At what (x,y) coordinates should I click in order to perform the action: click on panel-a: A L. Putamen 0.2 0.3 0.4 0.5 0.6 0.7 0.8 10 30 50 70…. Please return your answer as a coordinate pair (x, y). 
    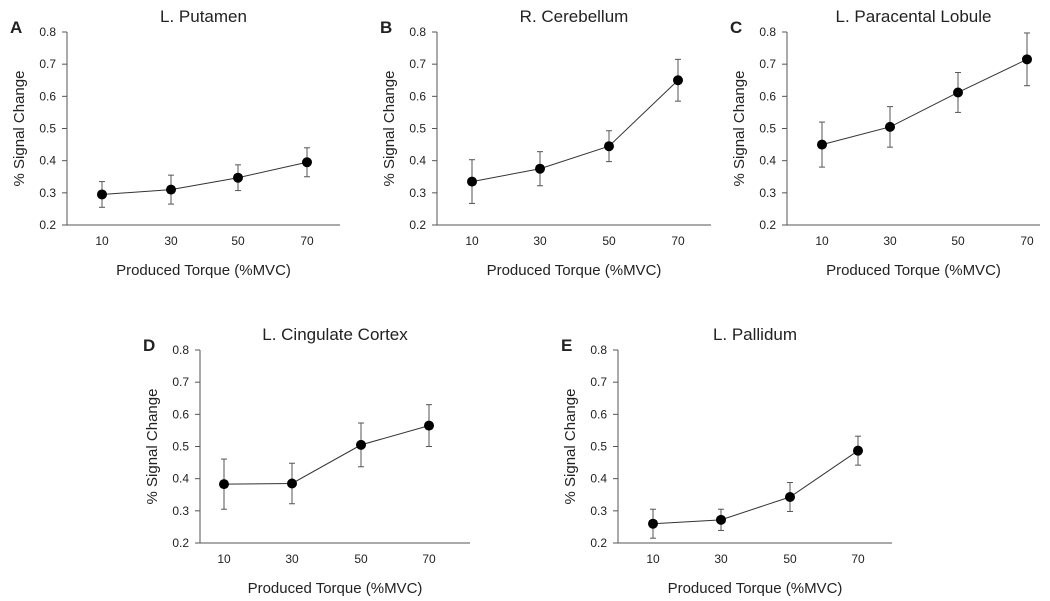
    Looking at the image, I should click on (175, 143).